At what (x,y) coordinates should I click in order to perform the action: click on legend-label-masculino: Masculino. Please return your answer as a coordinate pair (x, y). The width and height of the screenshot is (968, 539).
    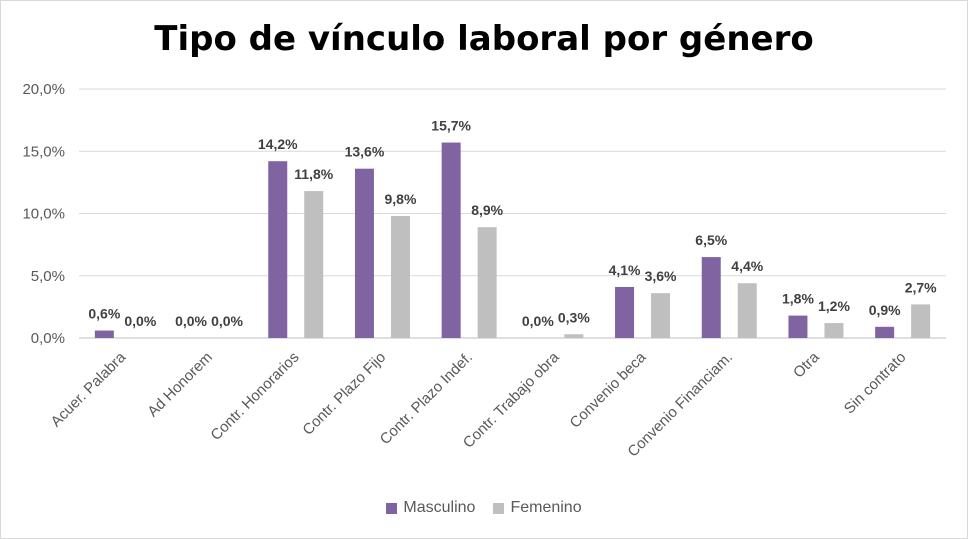
    Looking at the image, I should click on (439, 507).